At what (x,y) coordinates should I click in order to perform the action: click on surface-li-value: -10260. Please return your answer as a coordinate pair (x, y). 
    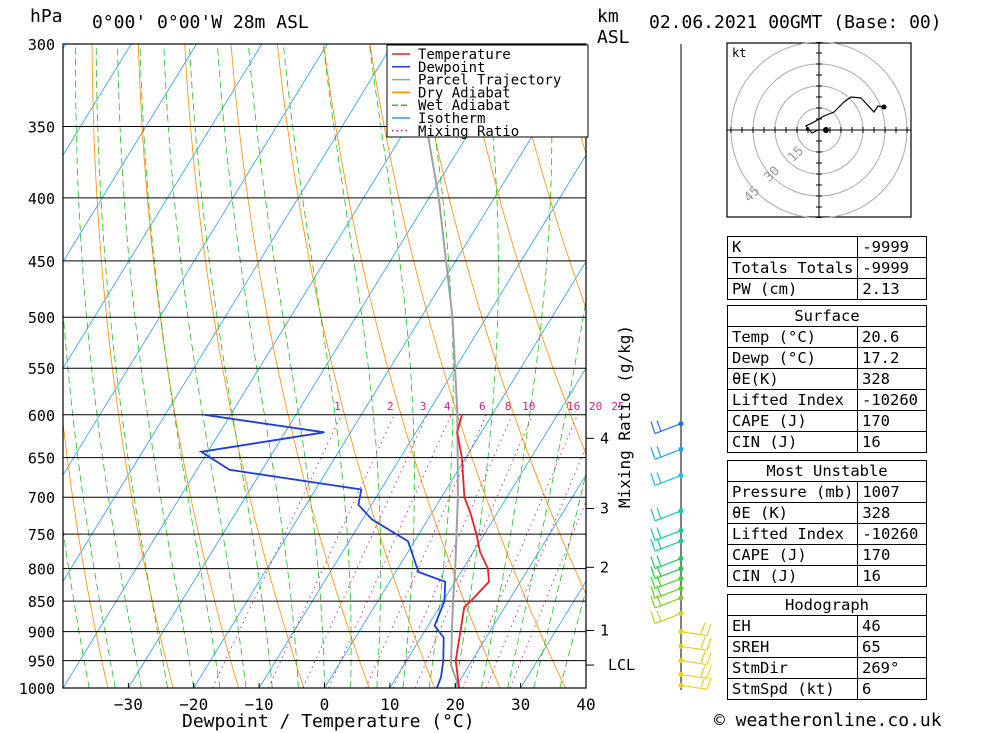
    Looking at the image, I should click on (892, 400).